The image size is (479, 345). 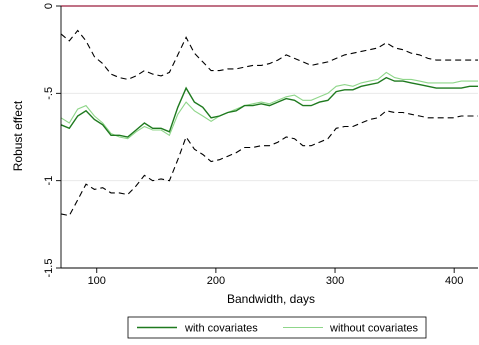 I want to click on y-axis-label: Robust effect, so click(x=18, y=135).